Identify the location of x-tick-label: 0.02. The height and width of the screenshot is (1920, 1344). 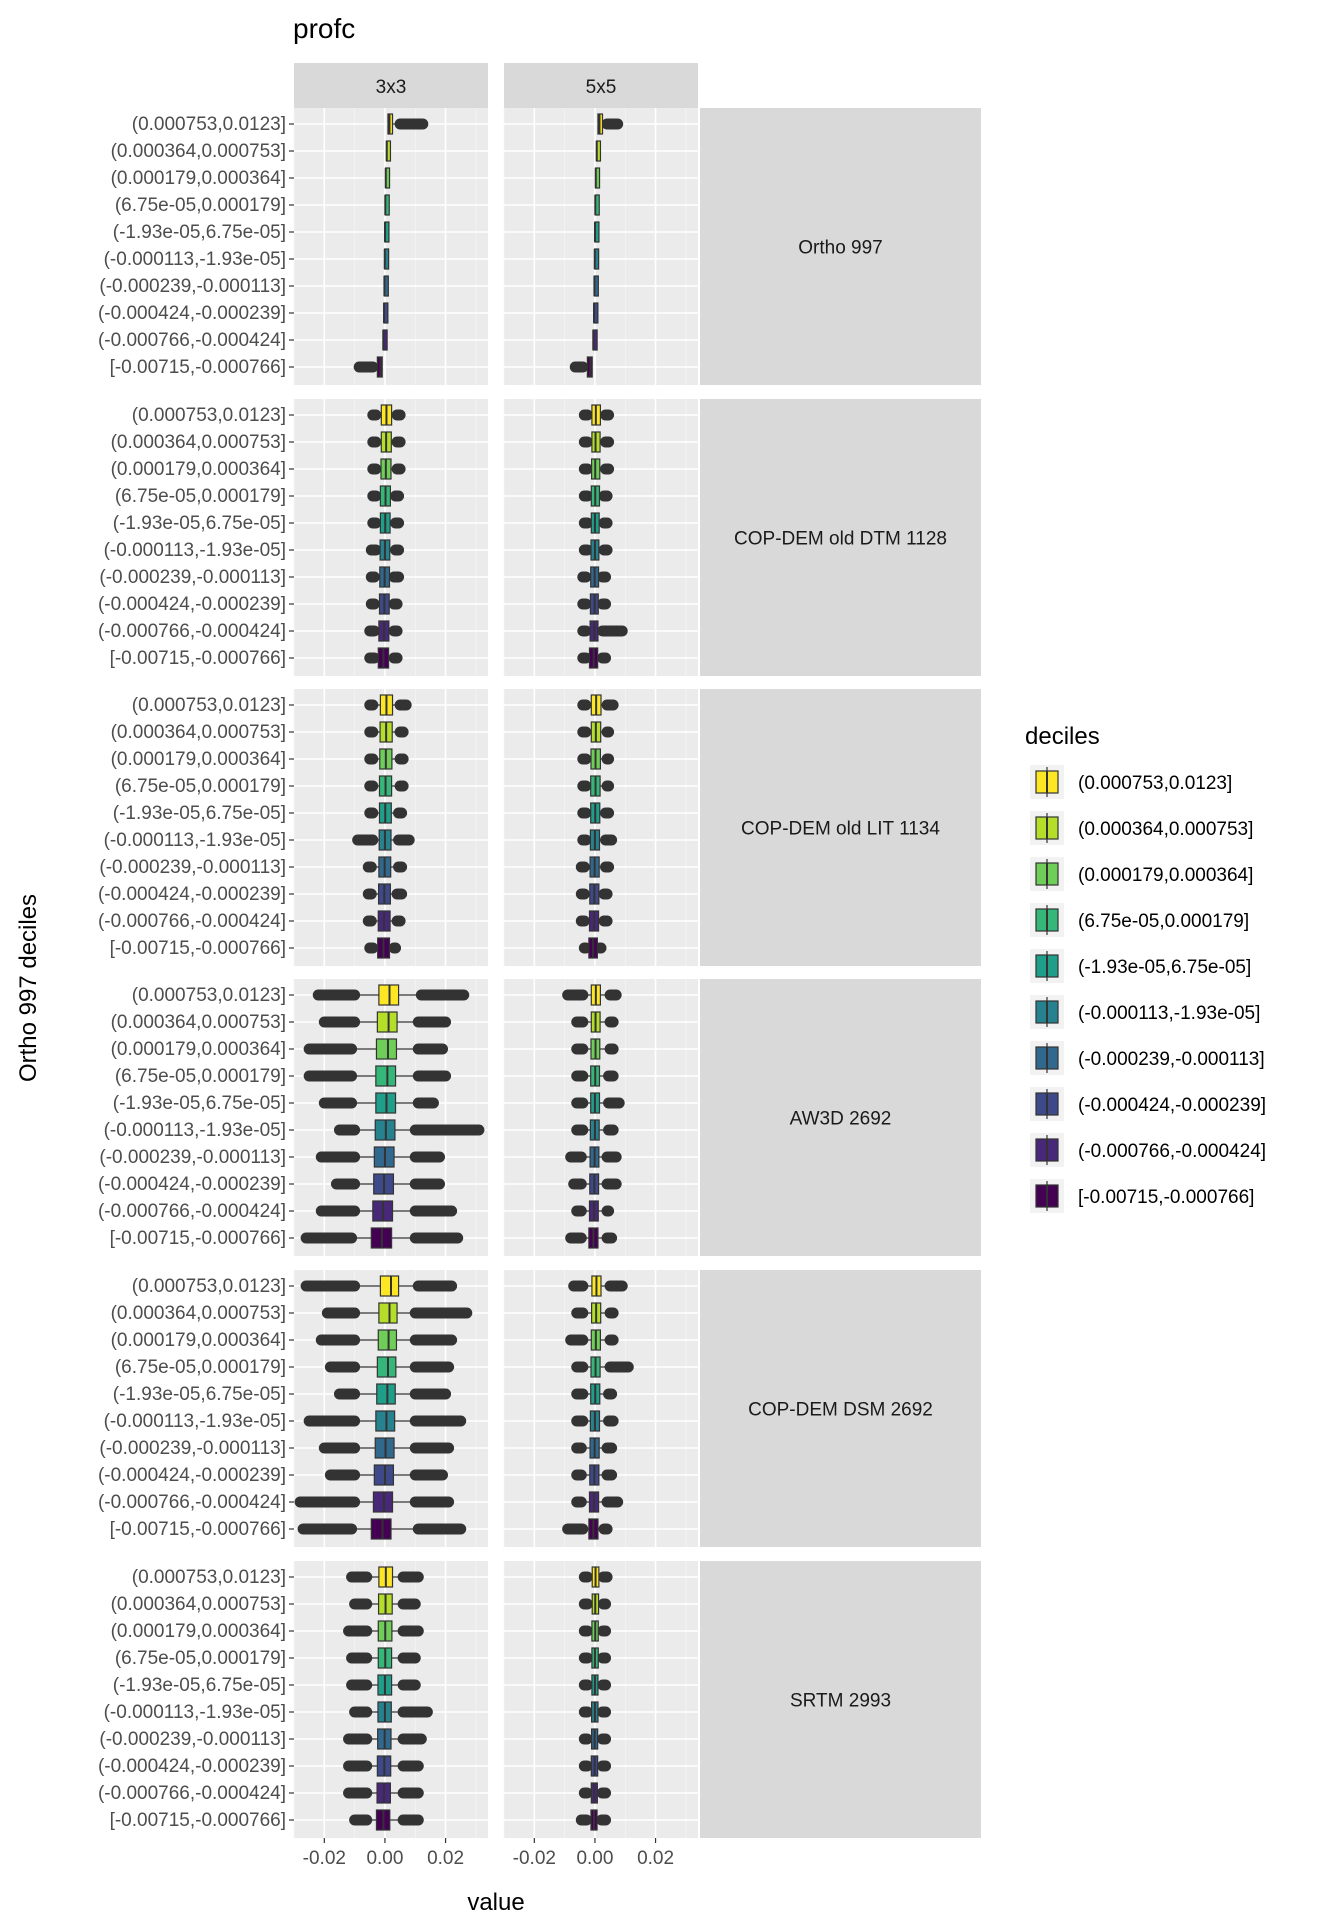
(655, 1858).